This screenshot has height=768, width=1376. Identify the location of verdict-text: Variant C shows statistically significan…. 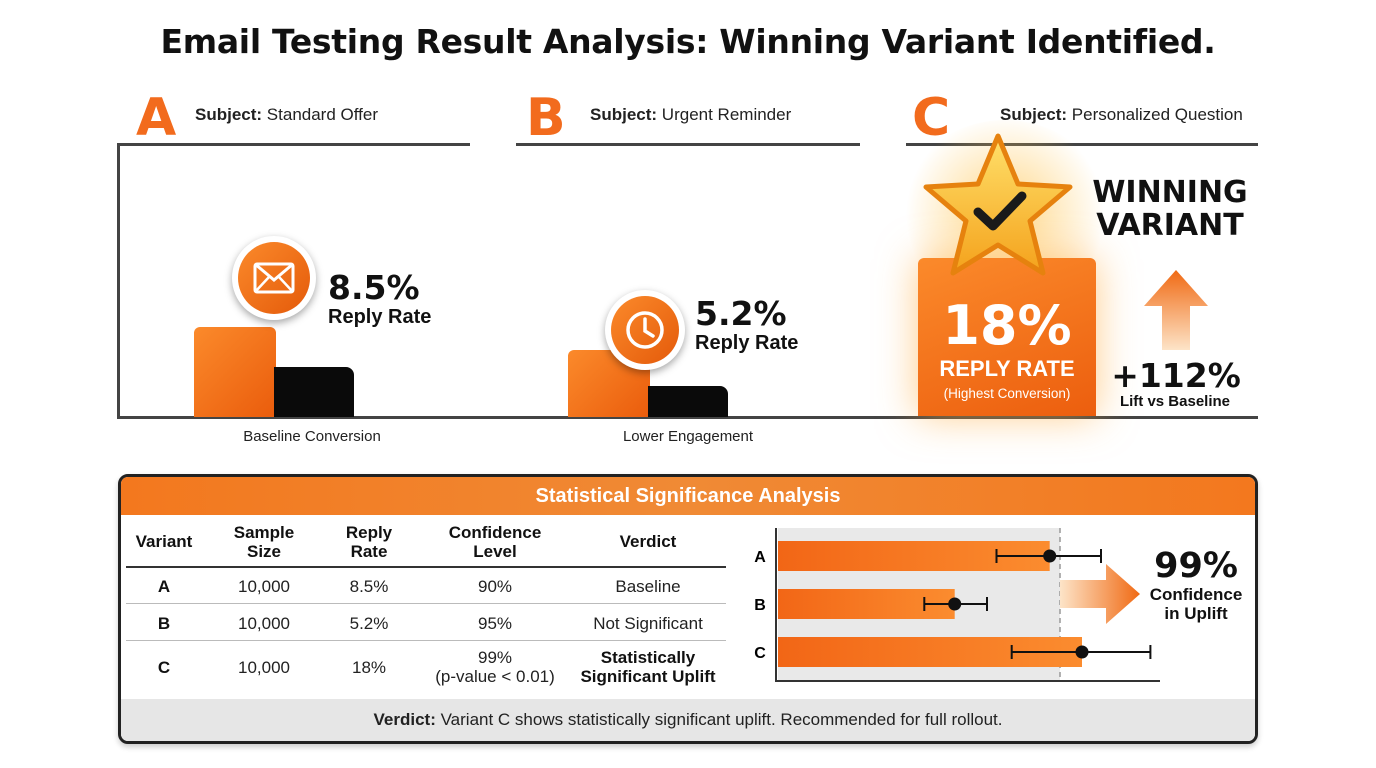
(721, 719).